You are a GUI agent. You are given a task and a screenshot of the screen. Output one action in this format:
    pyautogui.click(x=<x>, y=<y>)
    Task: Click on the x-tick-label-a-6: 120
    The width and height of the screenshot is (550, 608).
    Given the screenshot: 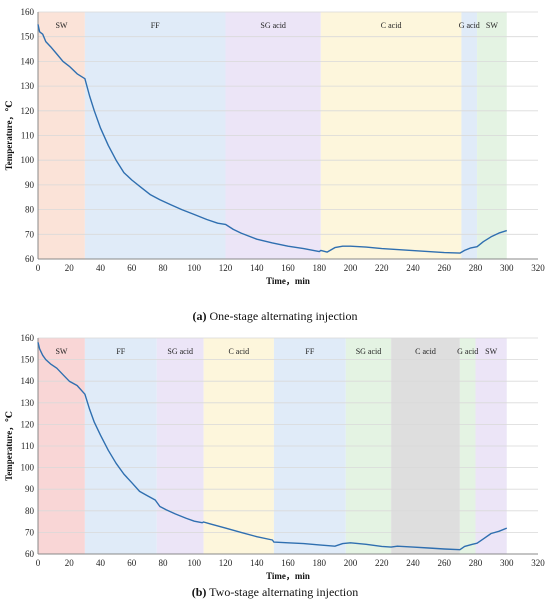 What is the action you would take?
    pyautogui.click(x=226, y=268)
    